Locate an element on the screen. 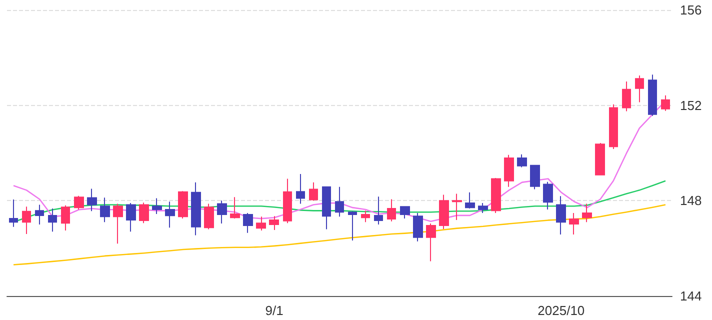 This screenshot has width=712, height=320. y-tick-label: 148 is located at coordinates (691, 200).